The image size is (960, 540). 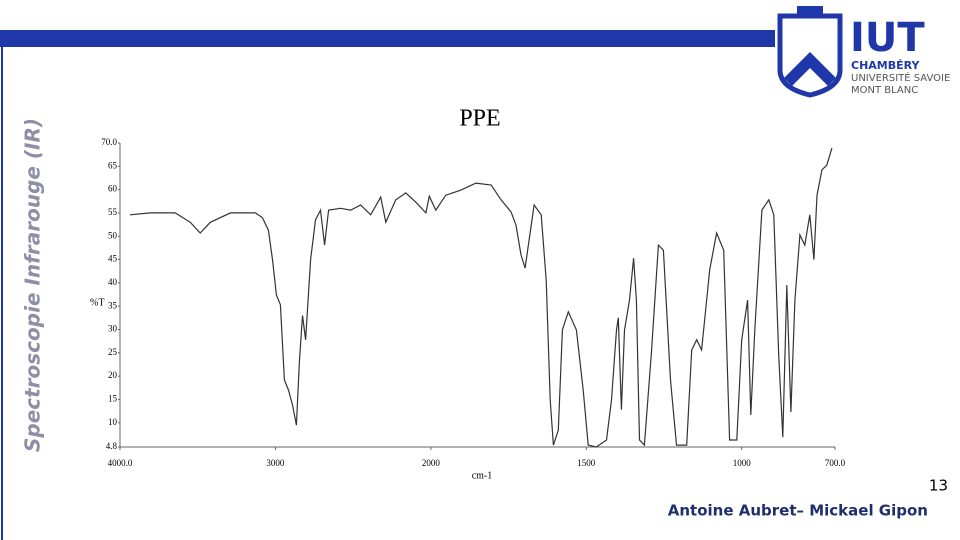 What do you see at coordinates (33, 285) in the screenshot?
I see `side-title: Spectroscopie Infrarouge (IR)` at bounding box center [33, 285].